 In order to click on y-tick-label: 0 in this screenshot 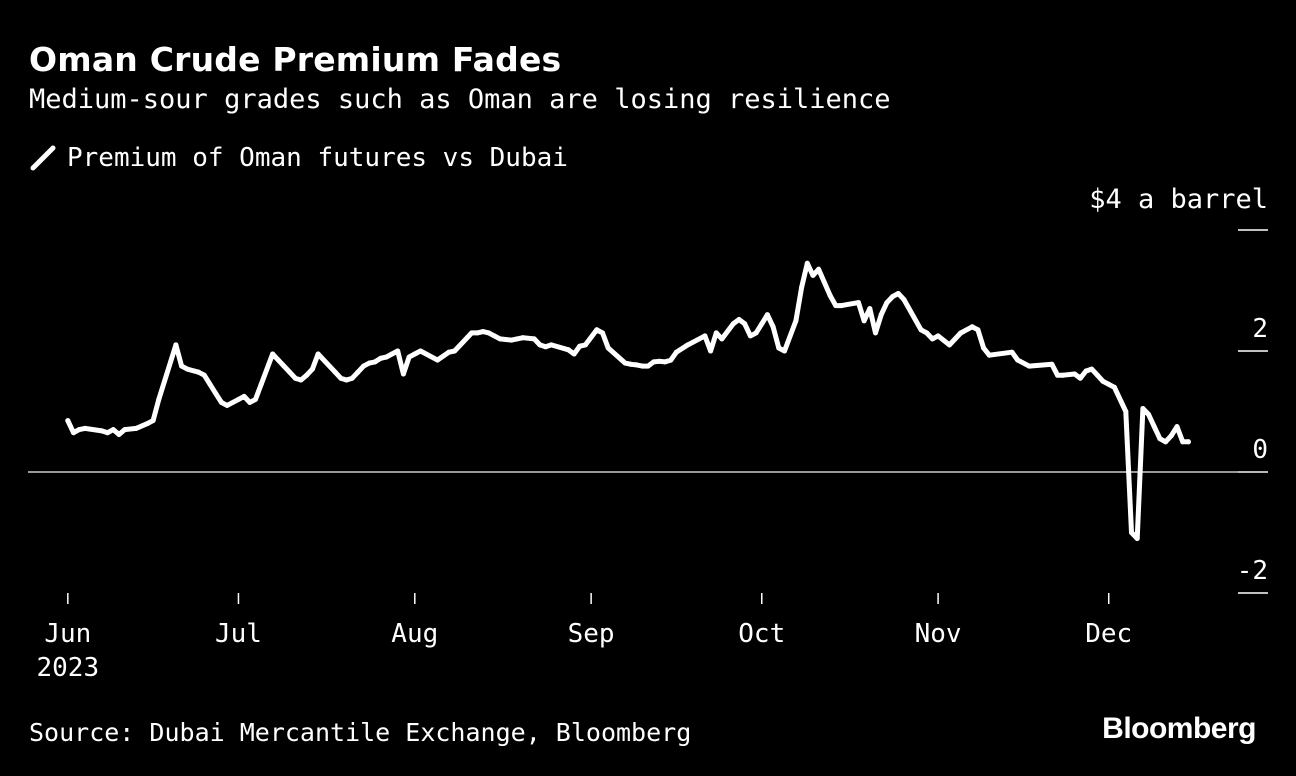, I will do `click(1260, 450)`.